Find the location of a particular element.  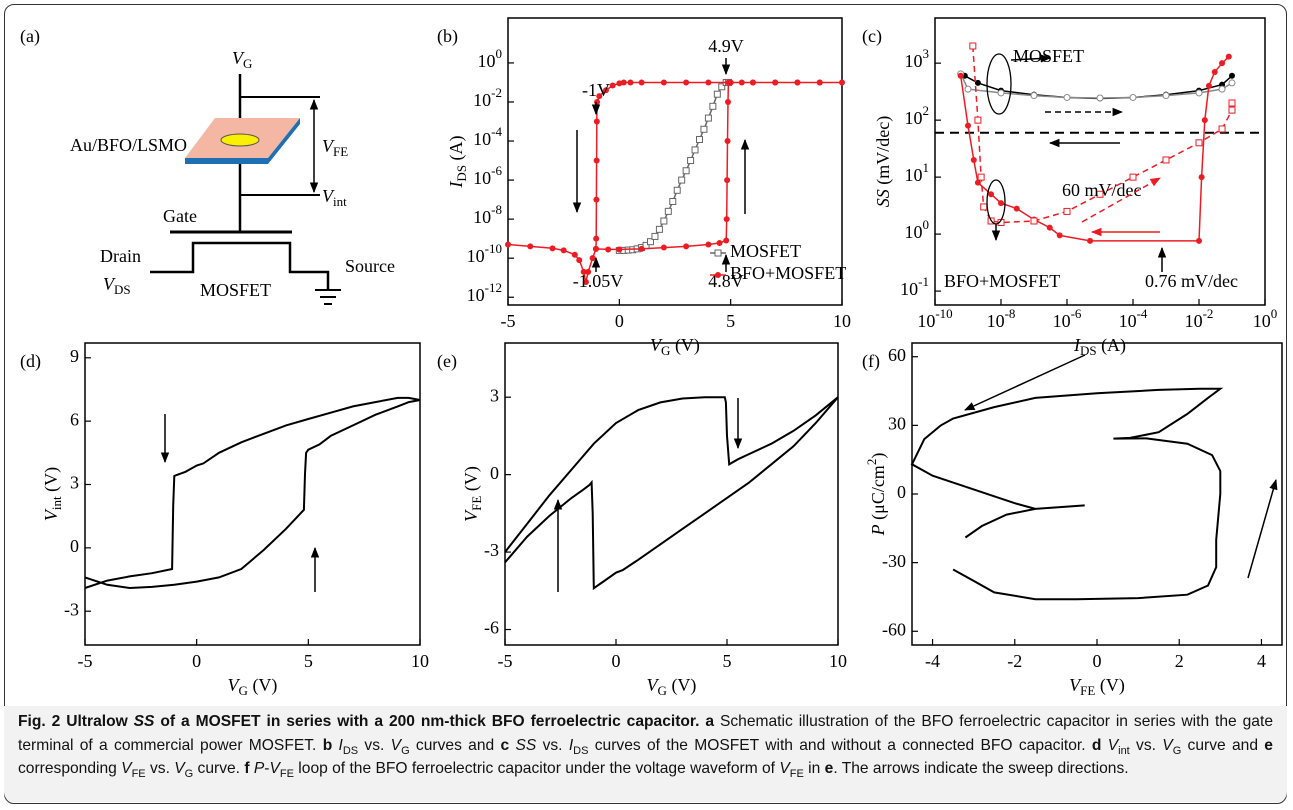

y-tick-label: -3 is located at coordinates (71, 609).